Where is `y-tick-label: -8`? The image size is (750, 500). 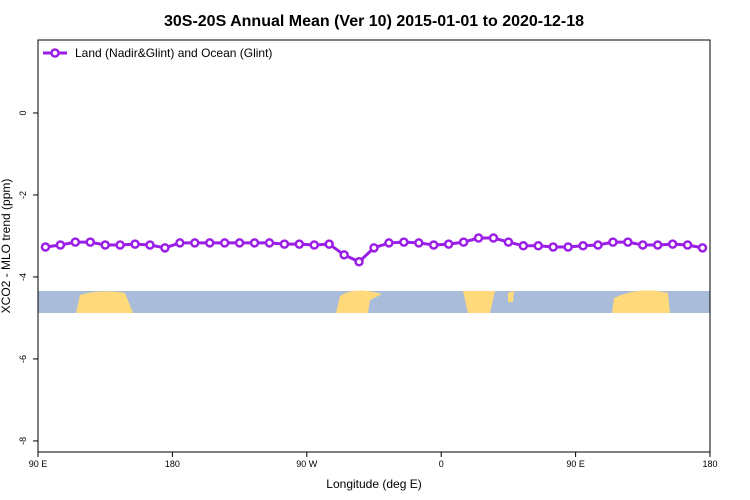 y-tick-label: -8 is located at coordinates (23, 441).